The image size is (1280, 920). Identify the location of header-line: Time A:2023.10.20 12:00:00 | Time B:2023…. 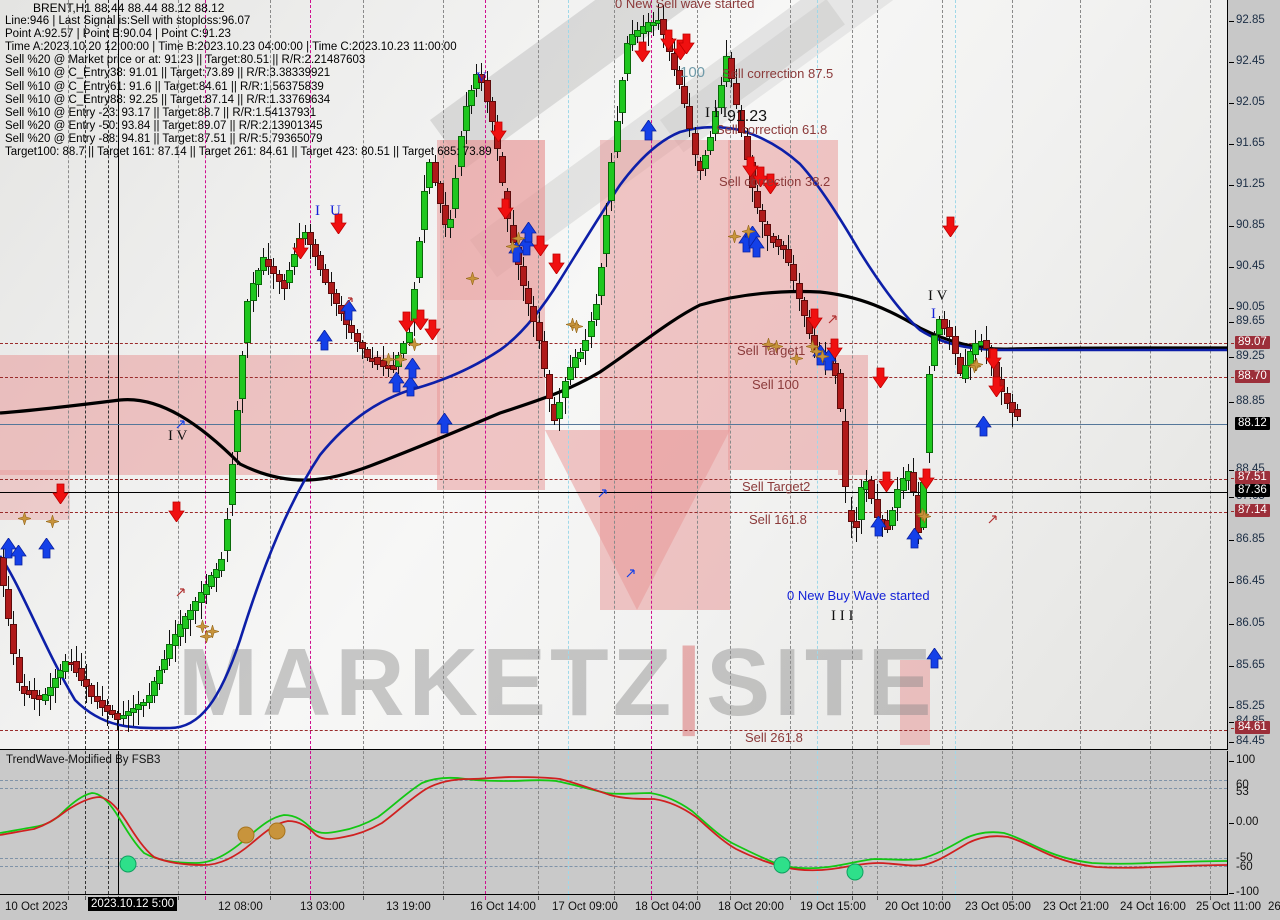
(231, 47).